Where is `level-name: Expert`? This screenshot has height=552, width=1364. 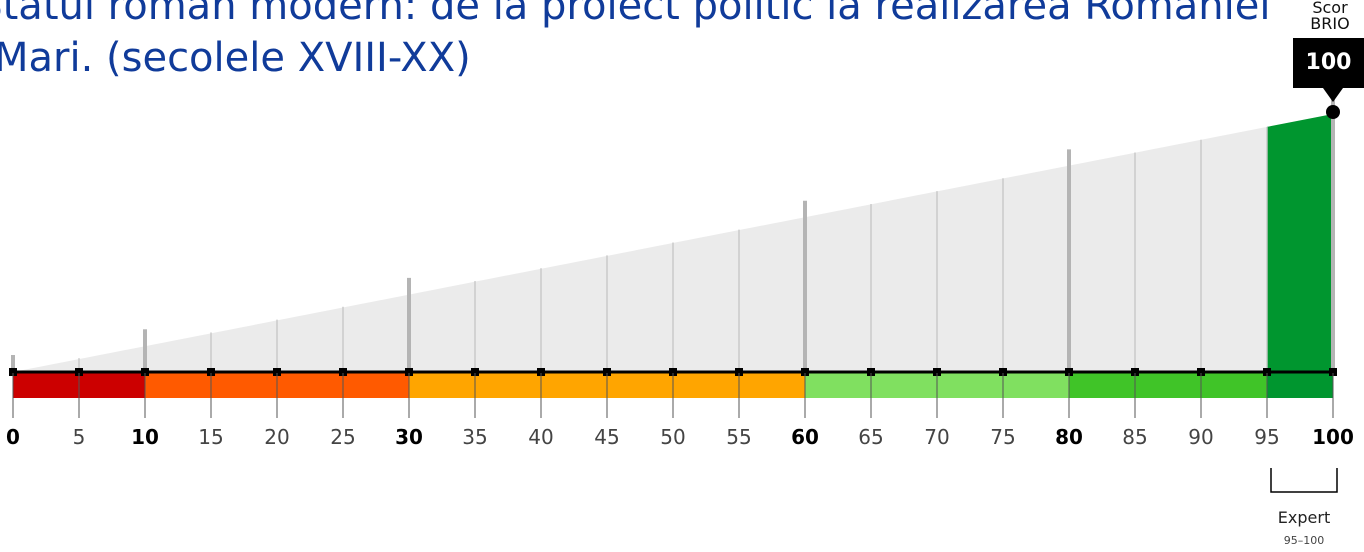
level-name: Expert is located at coordinates (1304, 517).